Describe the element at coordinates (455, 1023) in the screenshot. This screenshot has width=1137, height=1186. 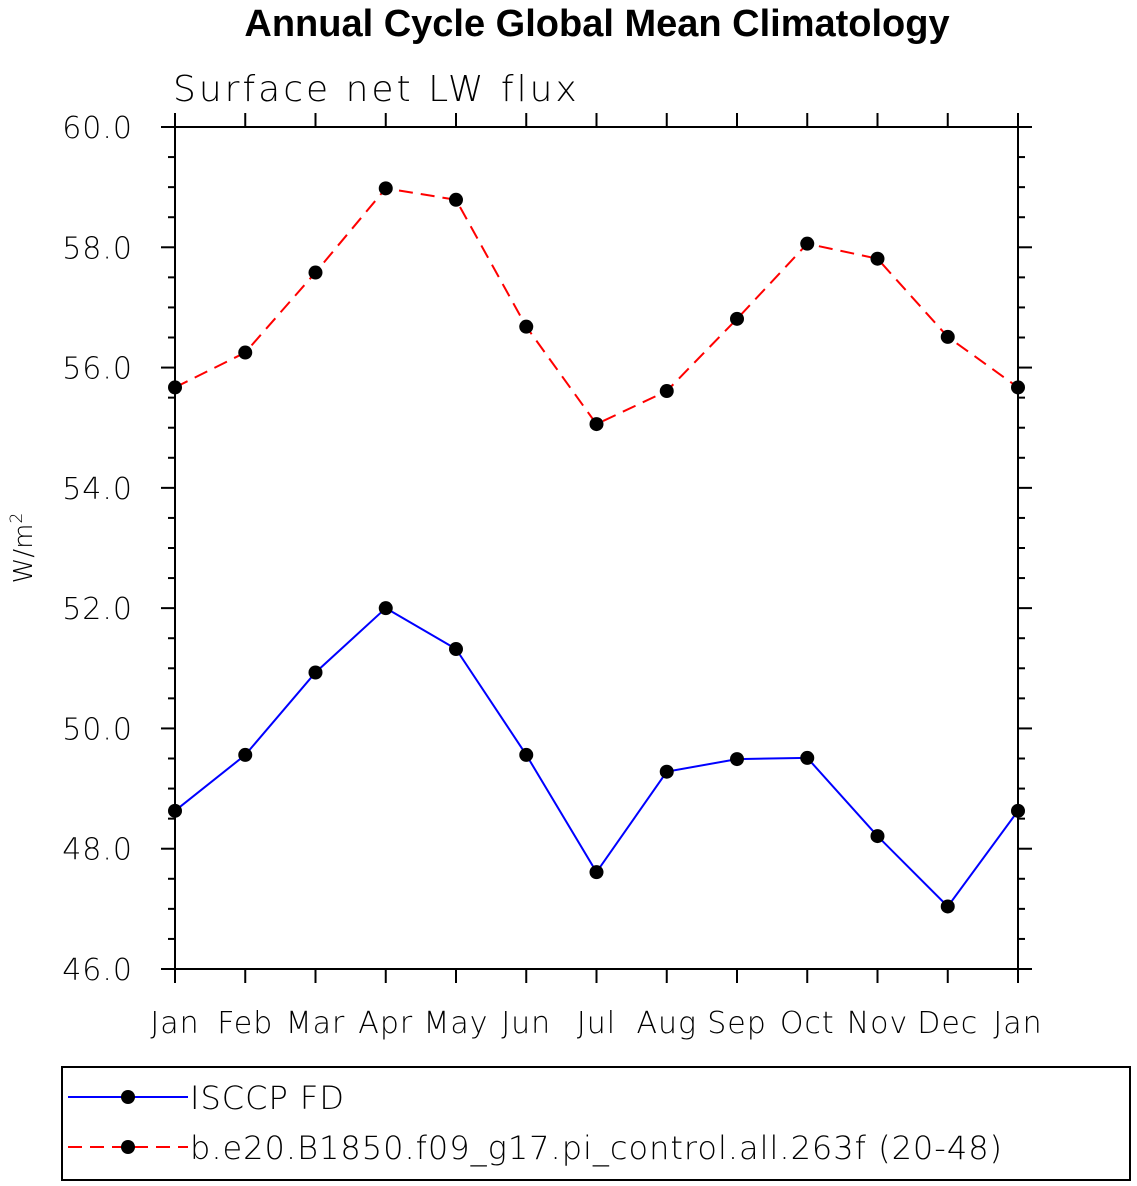
I see `x-tick-label: May` at that location.